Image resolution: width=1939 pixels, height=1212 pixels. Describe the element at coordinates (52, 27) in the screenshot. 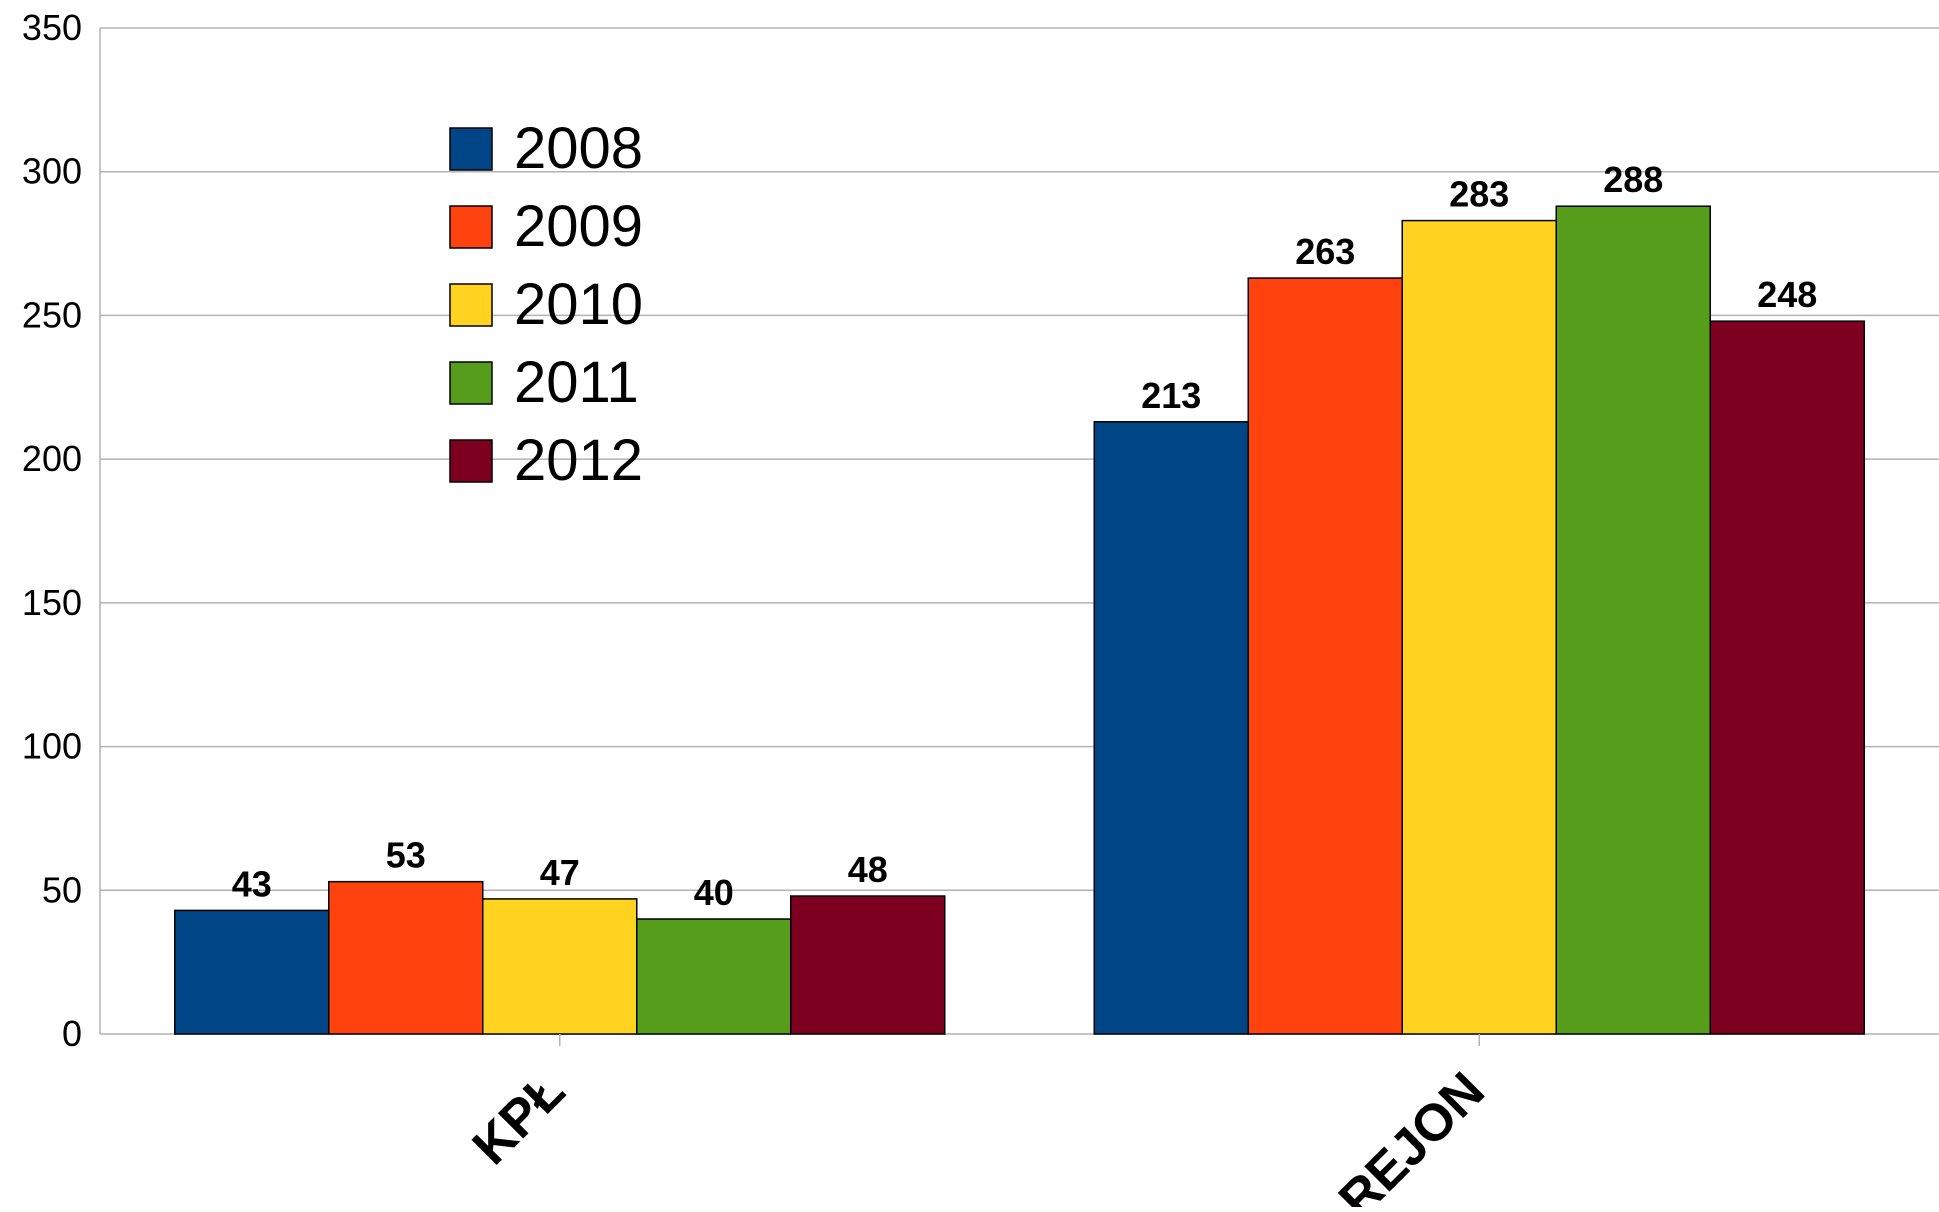

I see `y-tick-label: 350` at that location.